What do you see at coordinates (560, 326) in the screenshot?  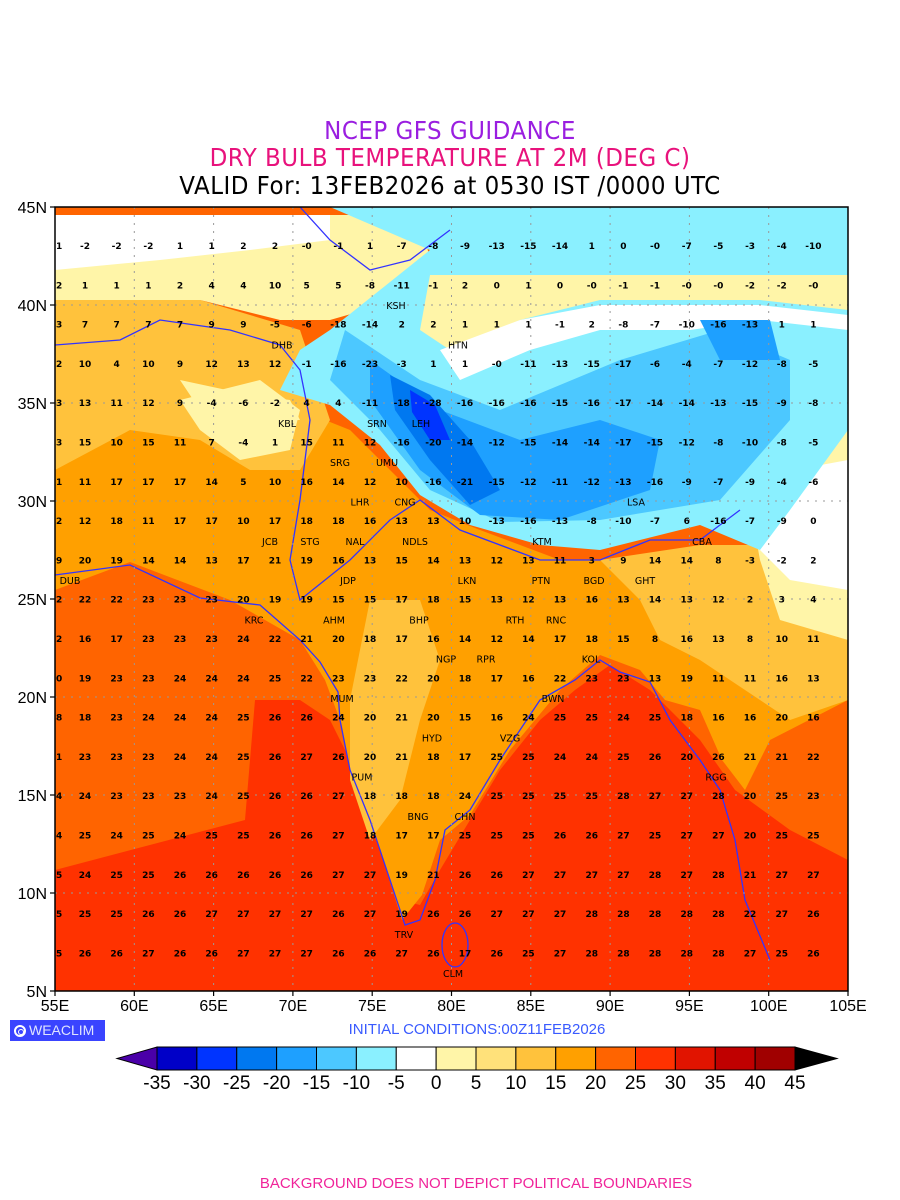 I see `grid-value: -1` at bounding box center [560, 326].